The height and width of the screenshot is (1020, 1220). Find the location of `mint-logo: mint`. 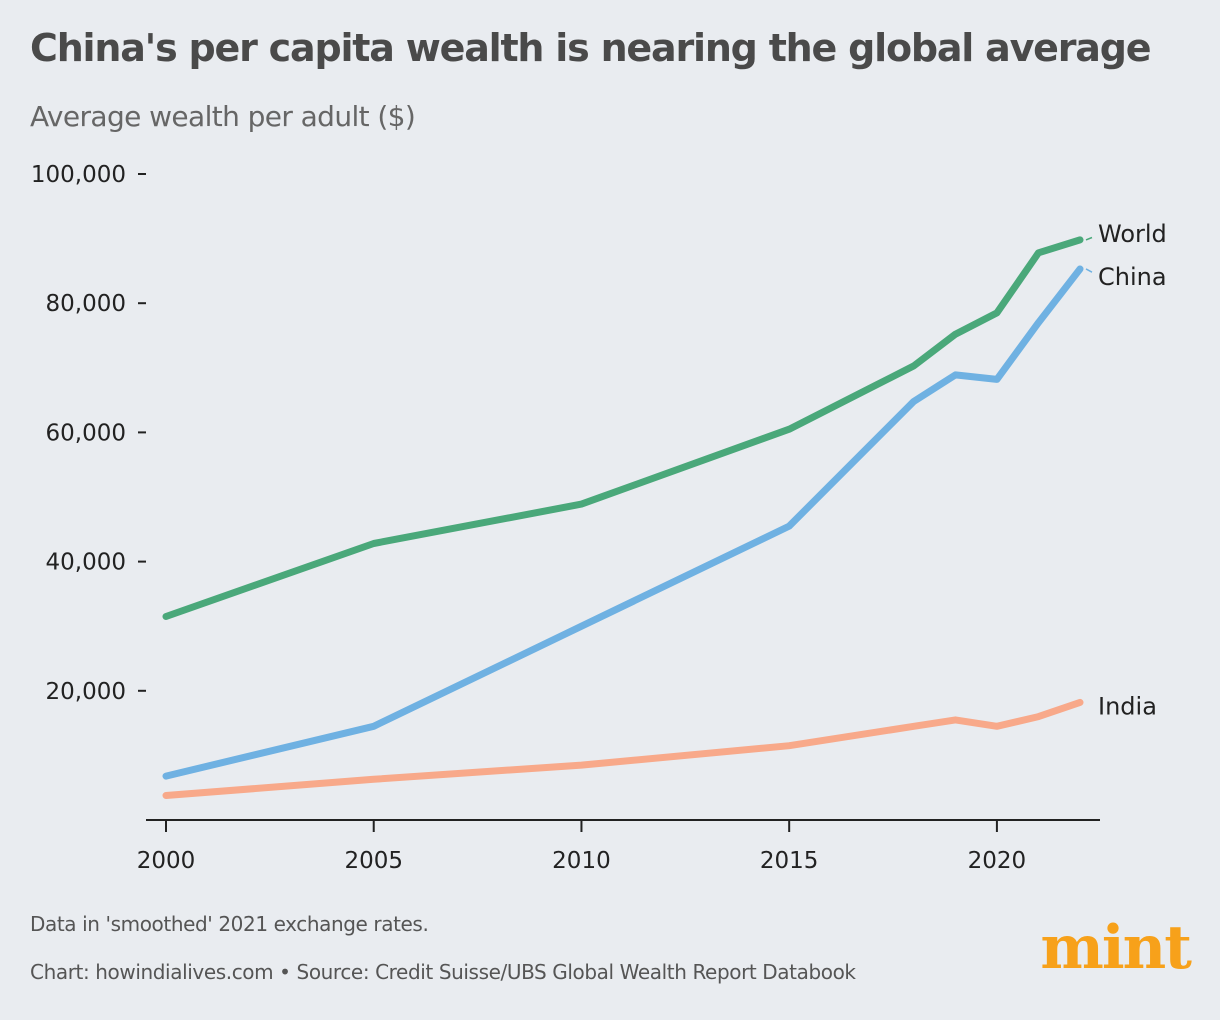

mint-logo: mint is located at coordinates (1116, 948).